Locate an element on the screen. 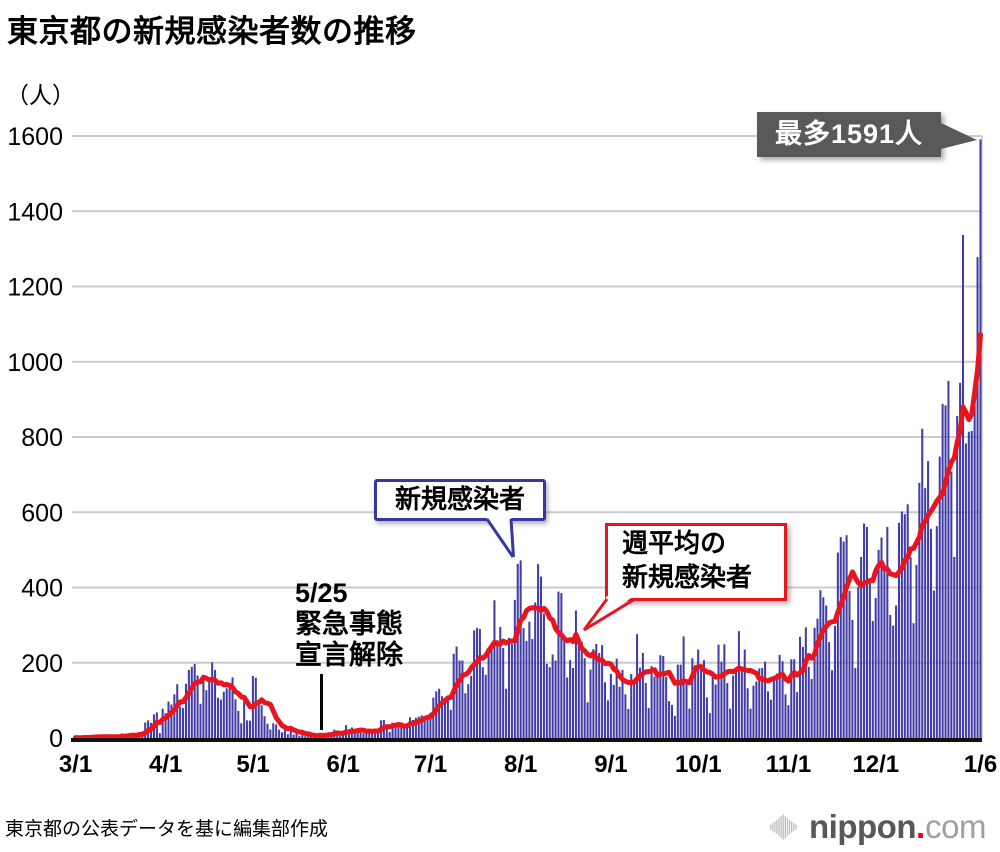 The image size is (1000, 852). y-tick-label: 800 is located at coordinates (42, 438).